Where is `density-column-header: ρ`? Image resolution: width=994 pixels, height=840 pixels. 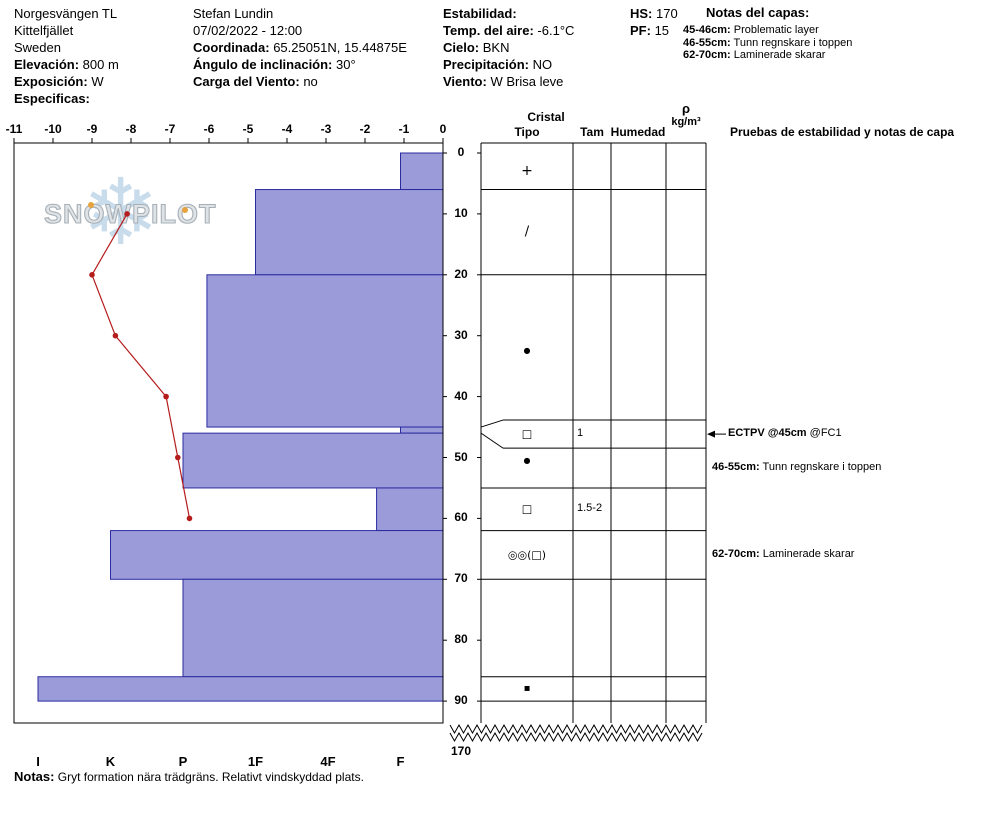
density-column-header: ρ is located at coordinates (686, 108).